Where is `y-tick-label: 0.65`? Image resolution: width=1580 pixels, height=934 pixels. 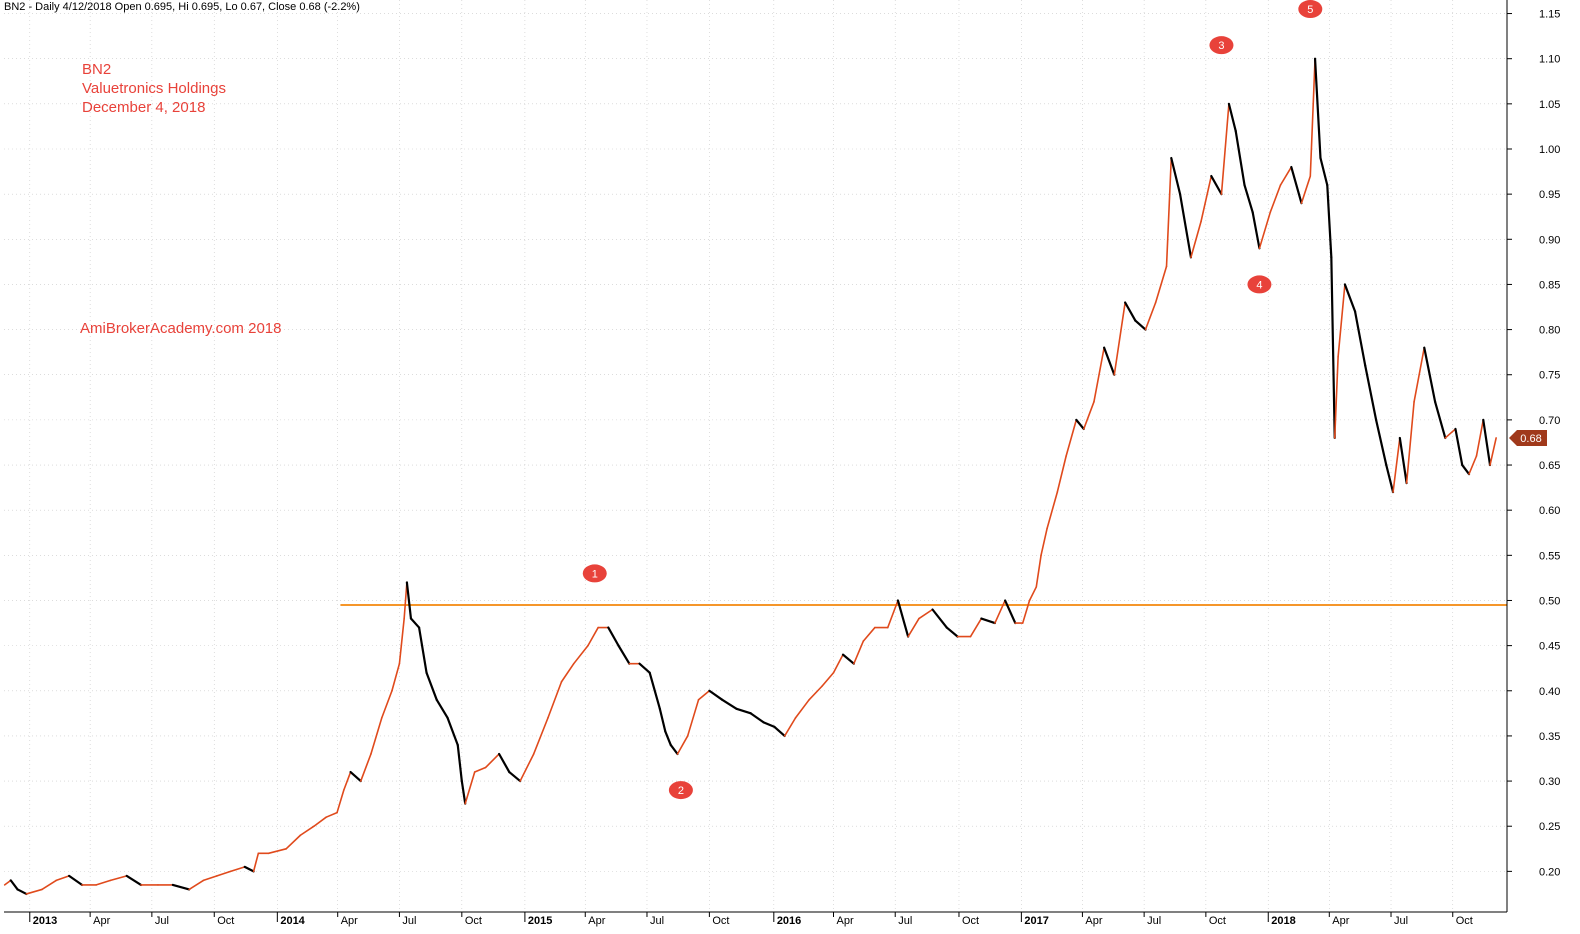
y-tick-label: 0.65 is located at coordinates (1549, 466).